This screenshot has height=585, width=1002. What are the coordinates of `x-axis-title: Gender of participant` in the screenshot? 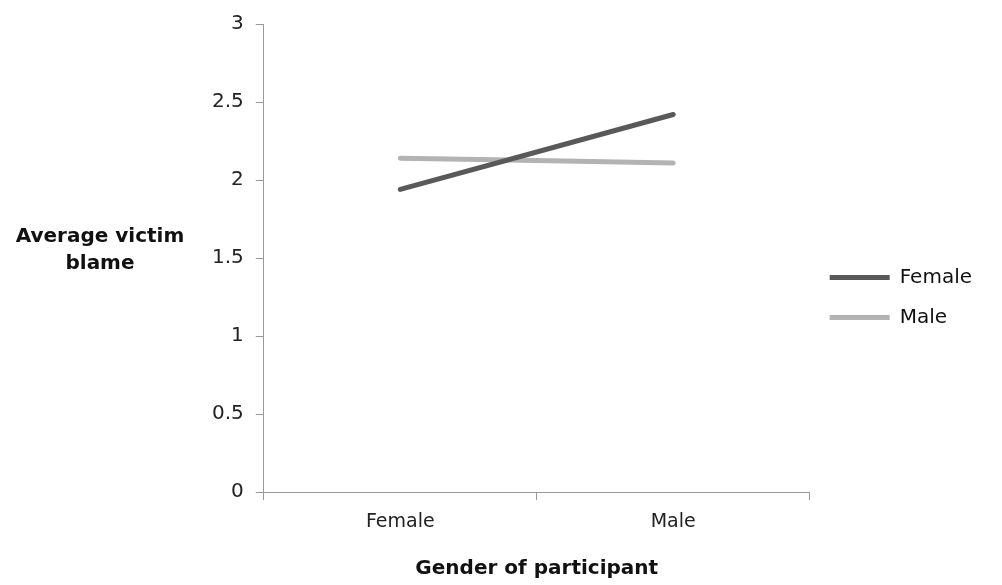 It's located at (537, 567).